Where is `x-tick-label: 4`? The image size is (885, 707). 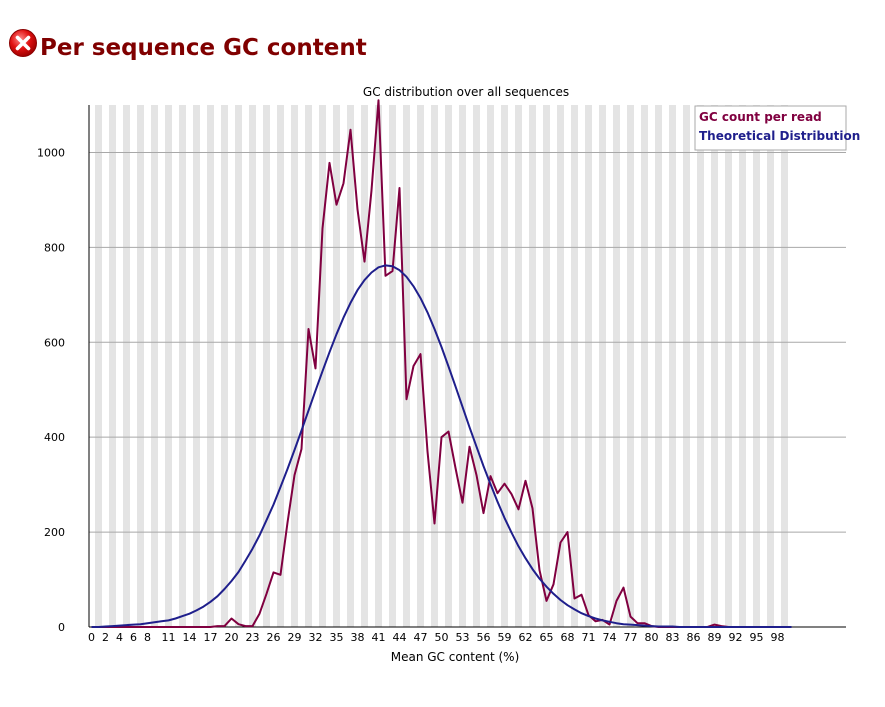
x-tick-label: 4 is located at coordinates (119, 637).